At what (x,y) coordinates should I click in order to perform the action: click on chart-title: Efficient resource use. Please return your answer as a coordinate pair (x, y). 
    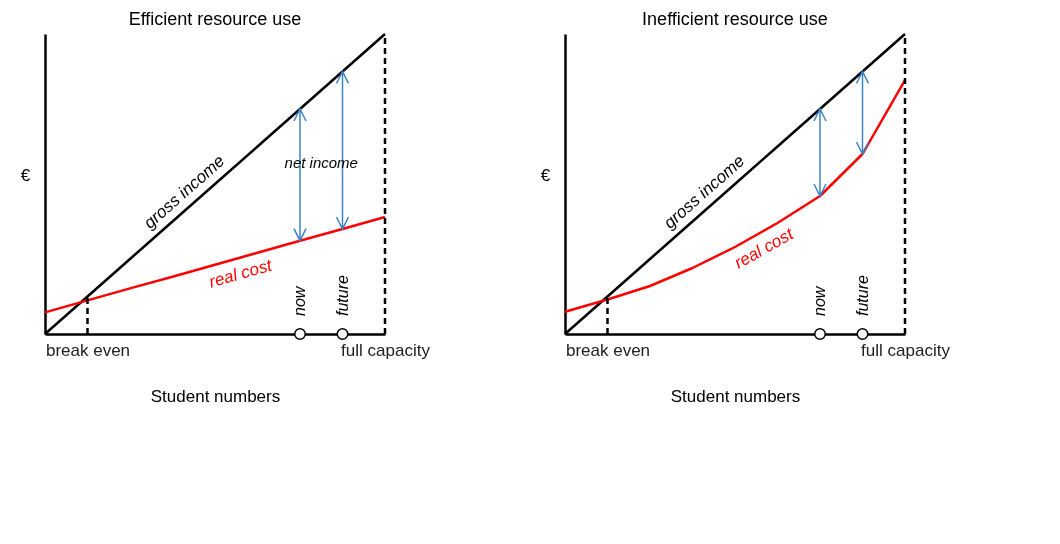
    Looking at the image, I should click on (215, 18).